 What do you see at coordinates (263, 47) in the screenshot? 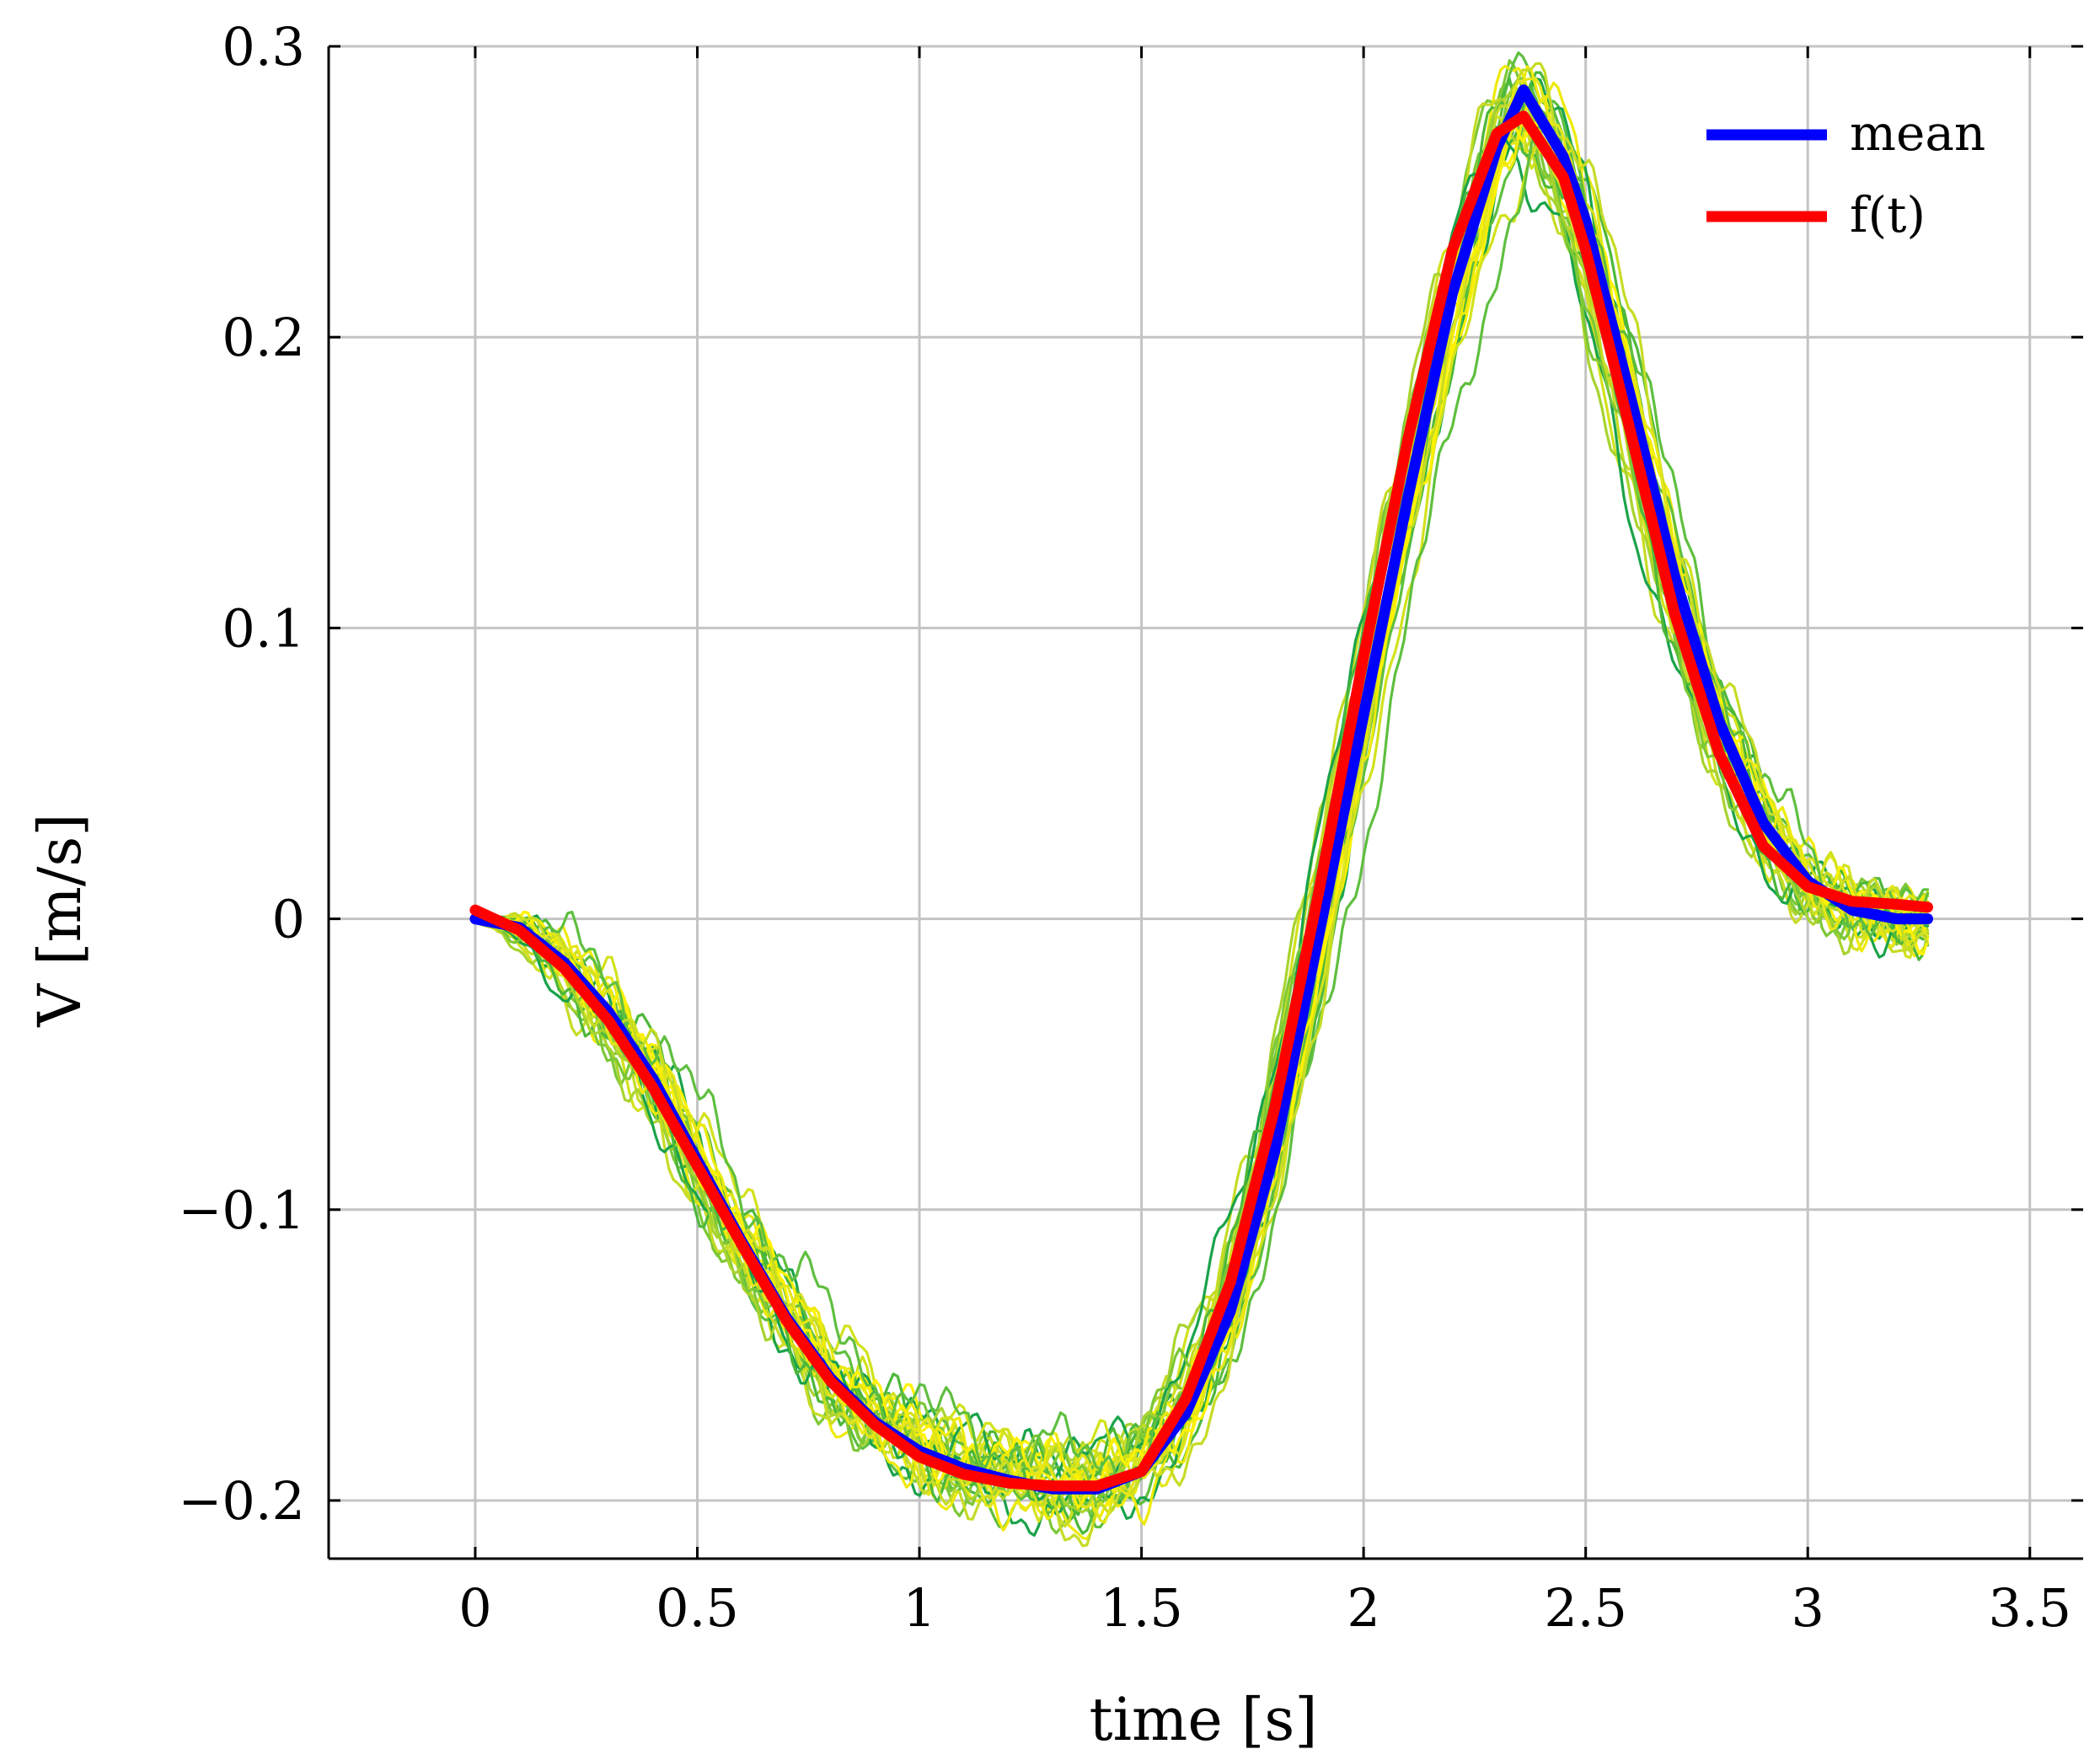
I see `y-tick-label-5: 0.3` at bounding box center [263, 47].